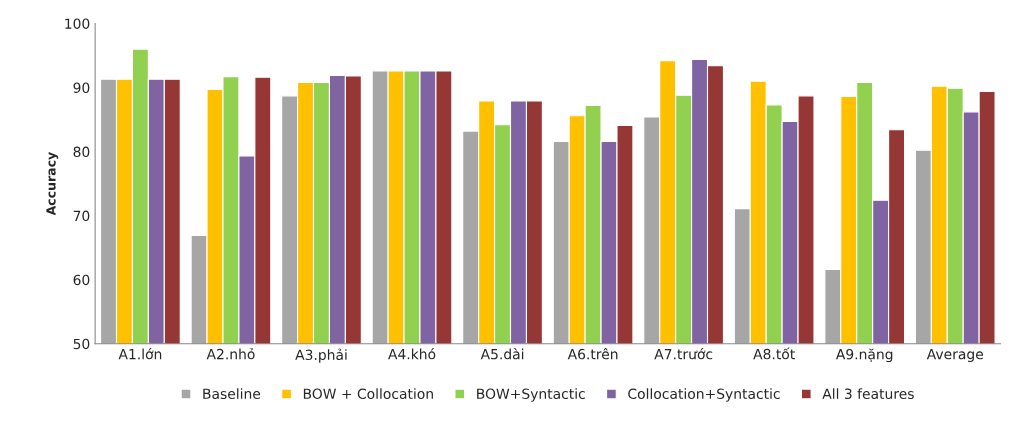  I want to click on x-tick-label: A8.tốt, so click(774, 353).